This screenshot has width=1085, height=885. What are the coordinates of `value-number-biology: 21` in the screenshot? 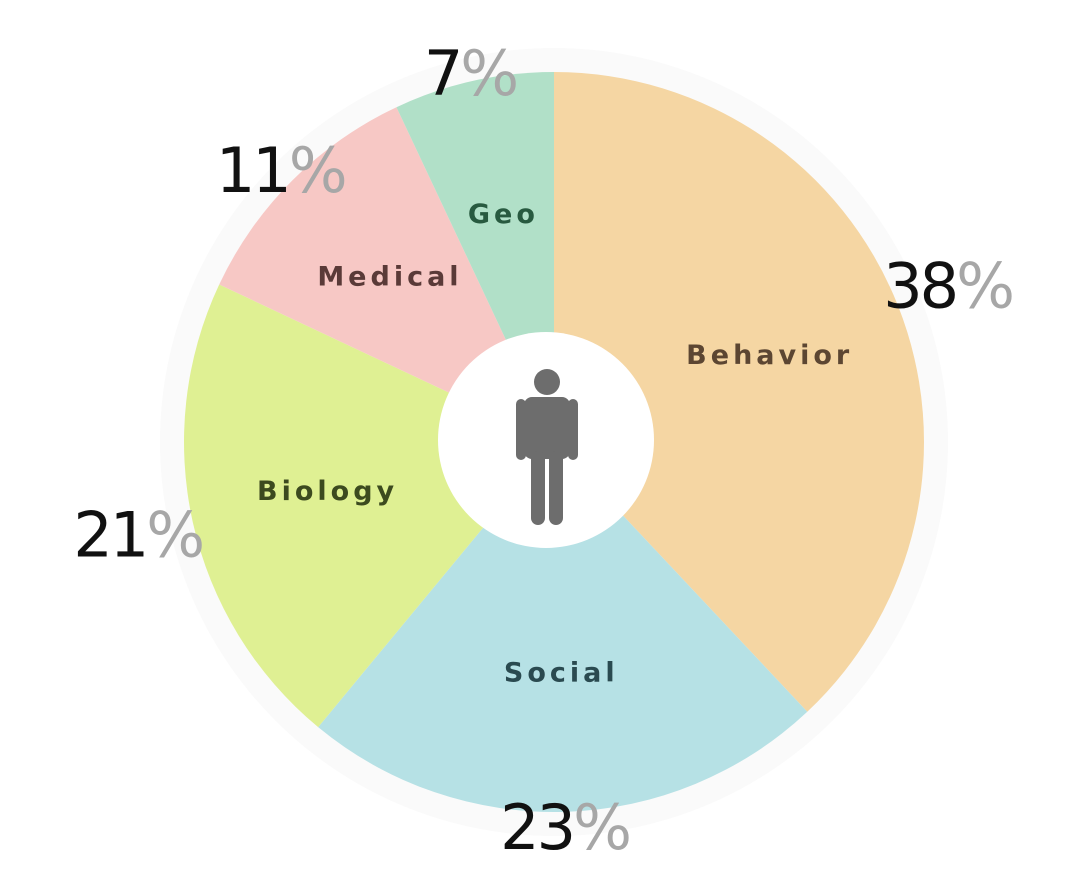 It's located at (109, 535).